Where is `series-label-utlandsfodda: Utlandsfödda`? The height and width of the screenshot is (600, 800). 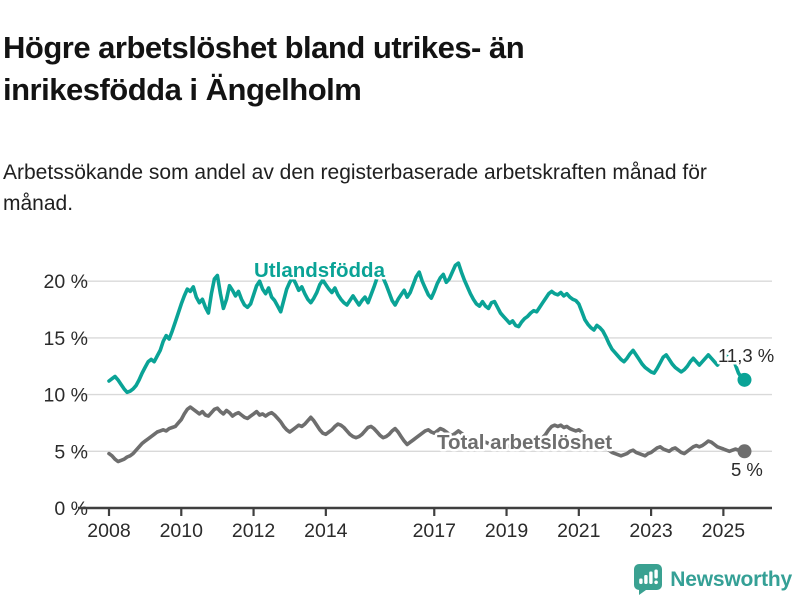 series-label-utlandsfodda: Utlandsfödda is located at coordinates (320, 270).